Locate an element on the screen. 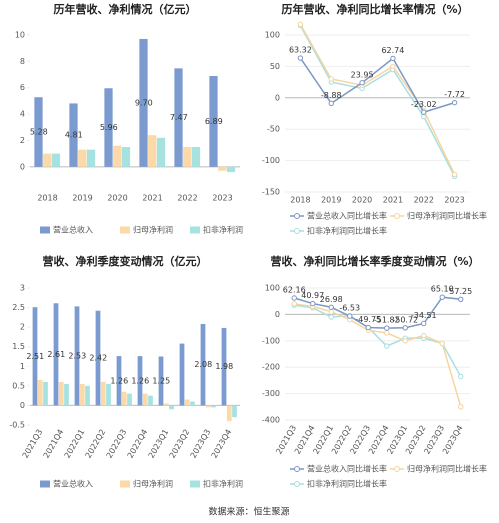 The image size is (499, 523). x-tick-label: 2022 is located at coordinates (424, 200).